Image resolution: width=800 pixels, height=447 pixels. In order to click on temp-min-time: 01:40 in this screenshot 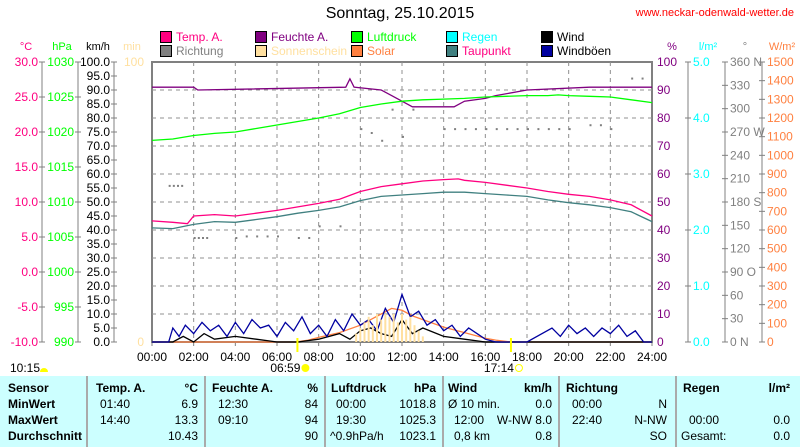, I will do `click(115, 404)`.